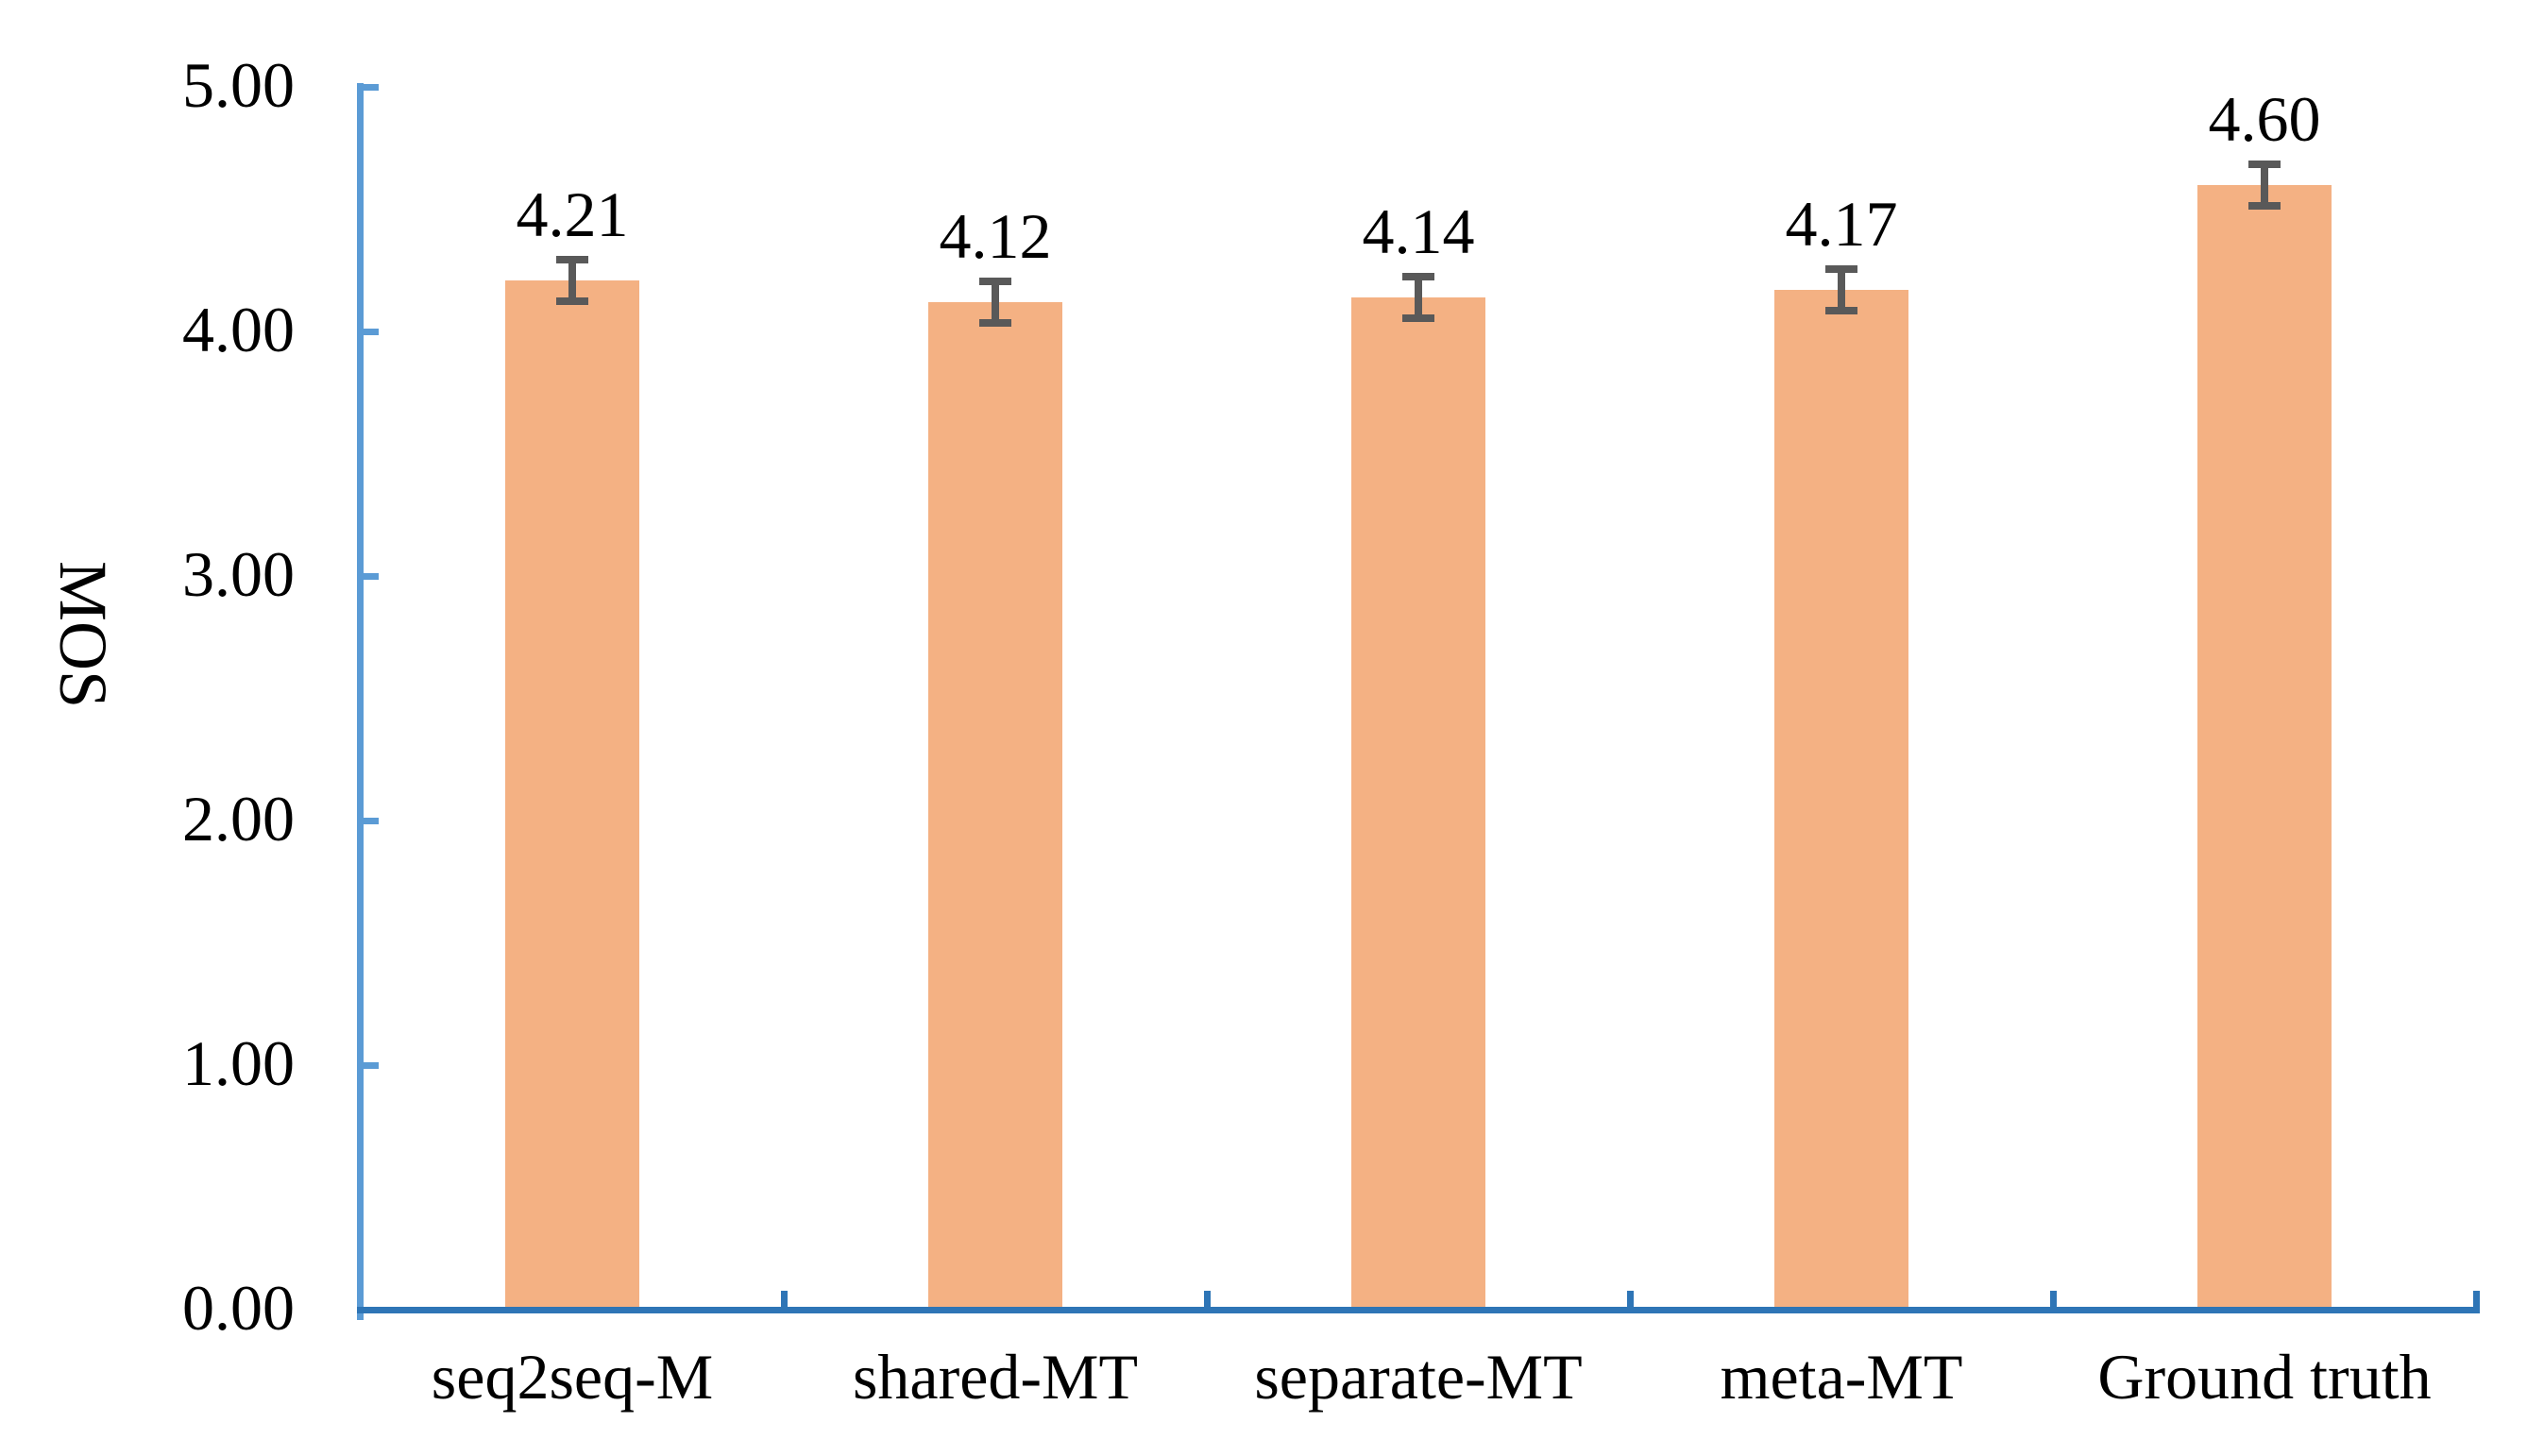 This screenshot has width=2527, height=1456. What do you see at coordinates (238, 819) in the screenshot?
I see `y-tick-label: 2.00` at bounding box center [238, 819].